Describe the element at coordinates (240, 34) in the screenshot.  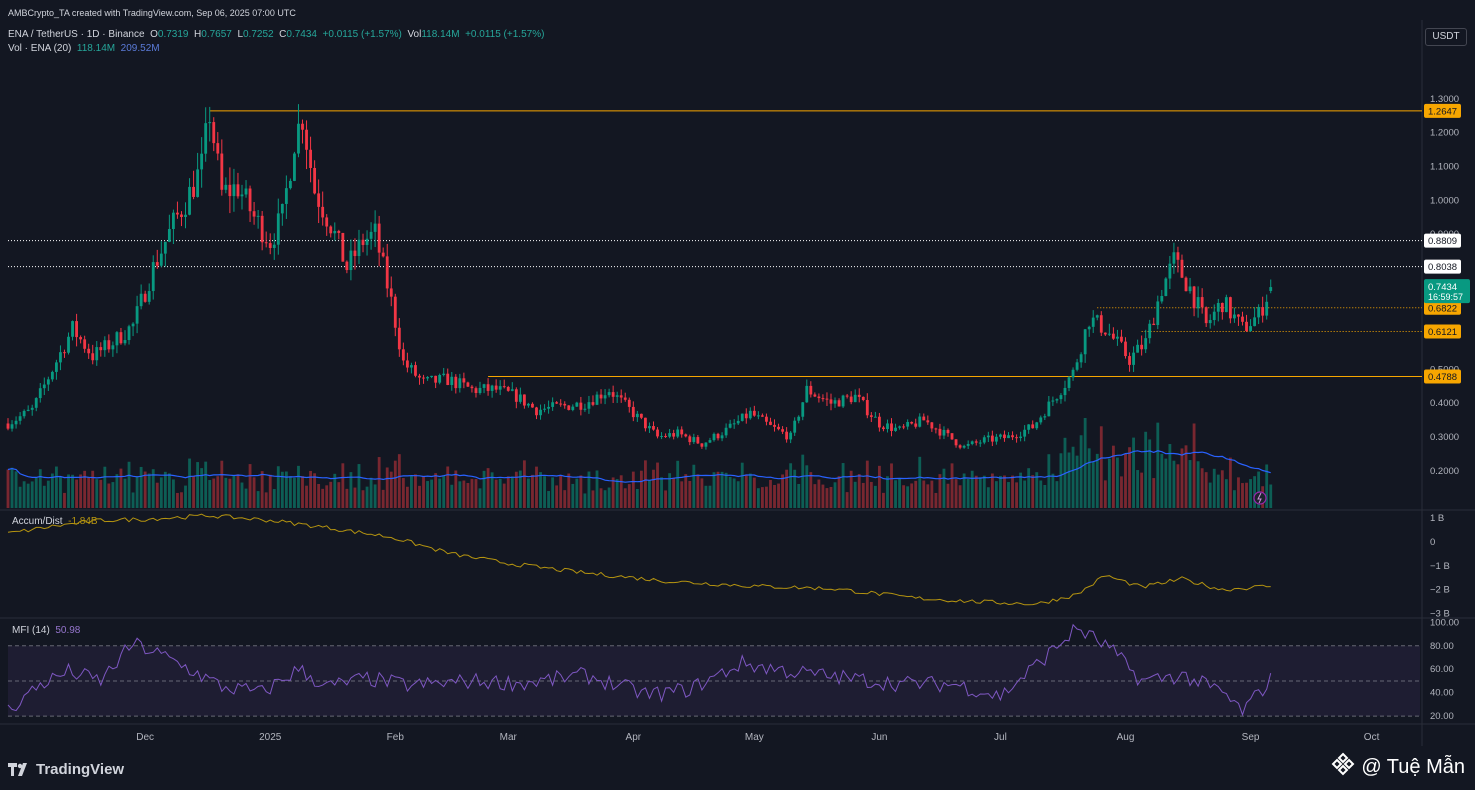
I see `low-label: L` at that location.